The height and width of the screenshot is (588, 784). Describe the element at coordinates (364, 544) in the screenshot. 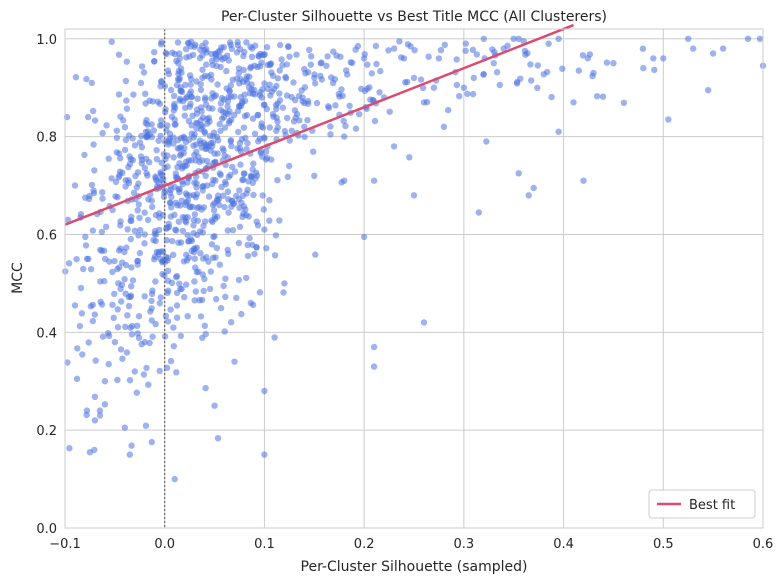

I see `x-tick-label: 0.2` at that location.